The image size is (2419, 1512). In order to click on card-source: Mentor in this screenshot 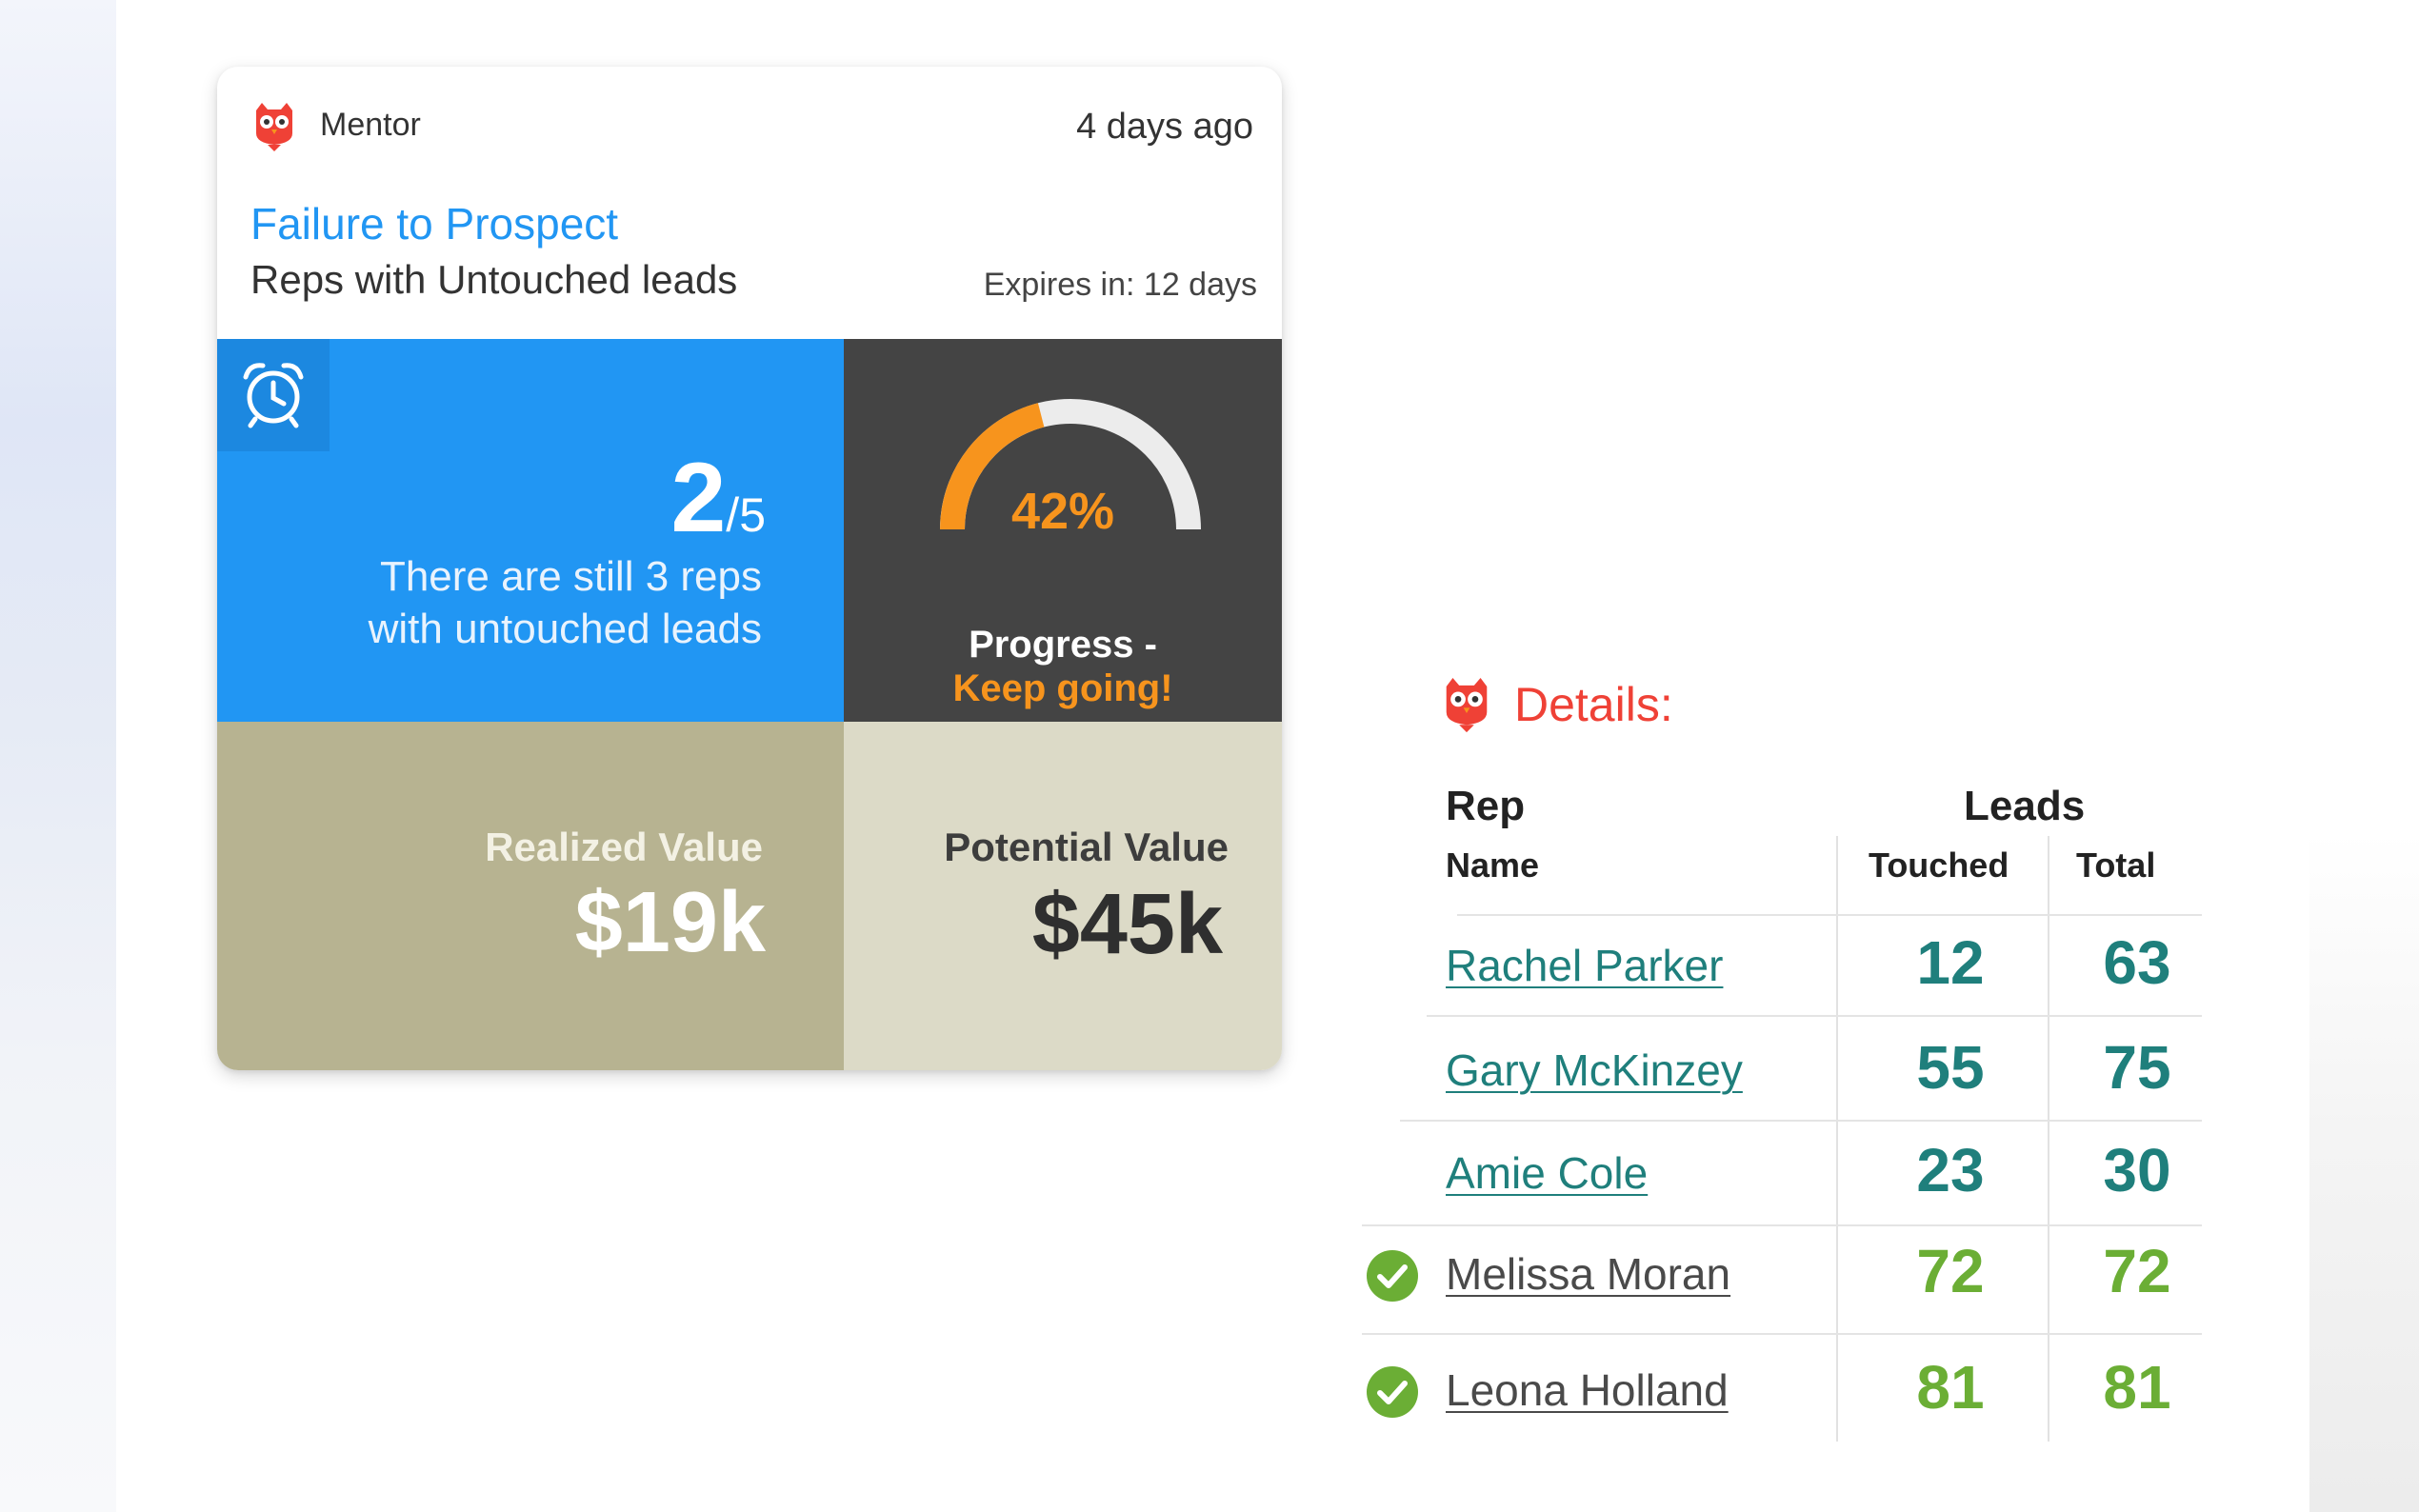, I will do `click(370, 125)`.